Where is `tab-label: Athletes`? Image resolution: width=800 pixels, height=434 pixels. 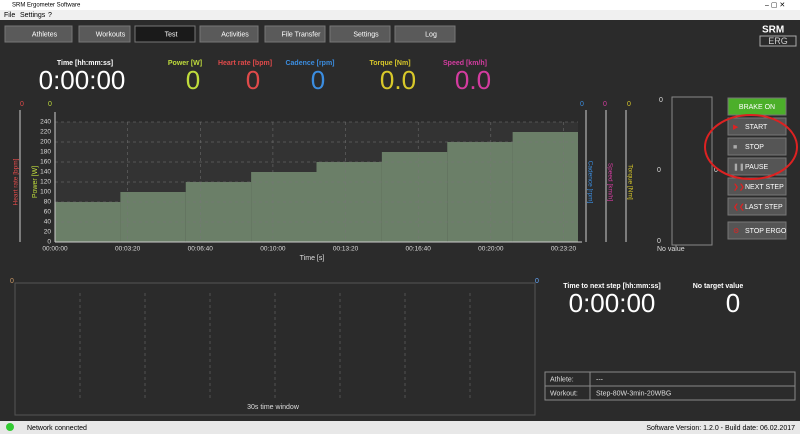
tab-label: Athletes is located at coordinates (45, 34).